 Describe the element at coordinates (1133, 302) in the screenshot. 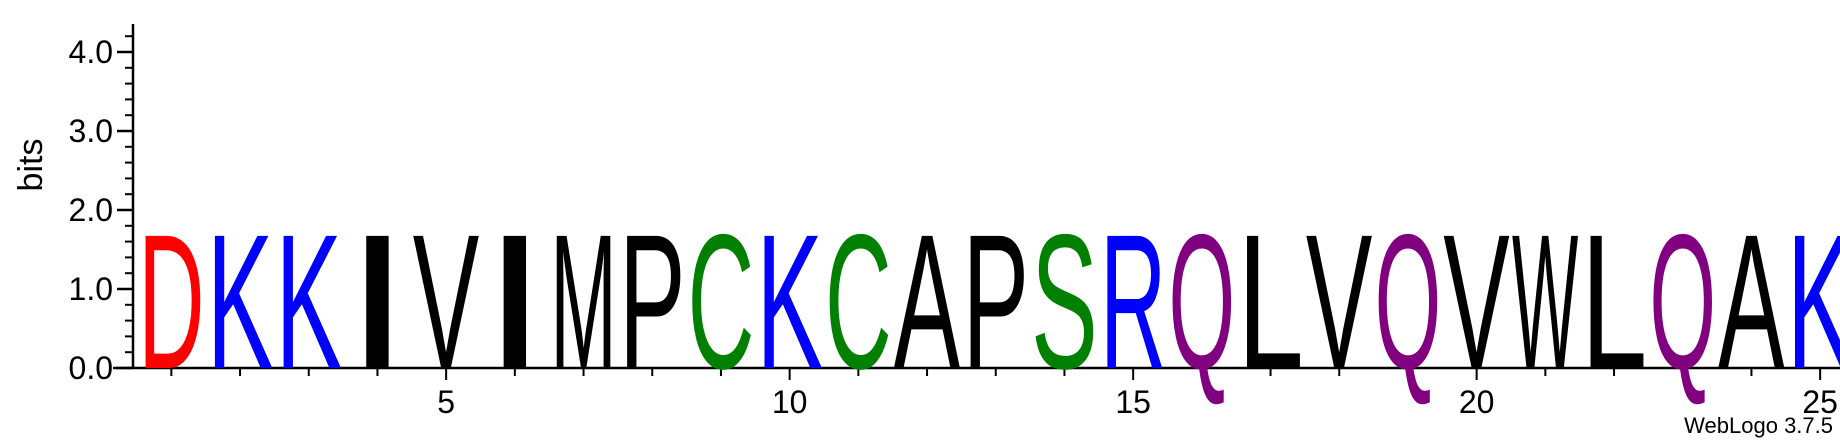

I see `residue-letter: R` at that location.